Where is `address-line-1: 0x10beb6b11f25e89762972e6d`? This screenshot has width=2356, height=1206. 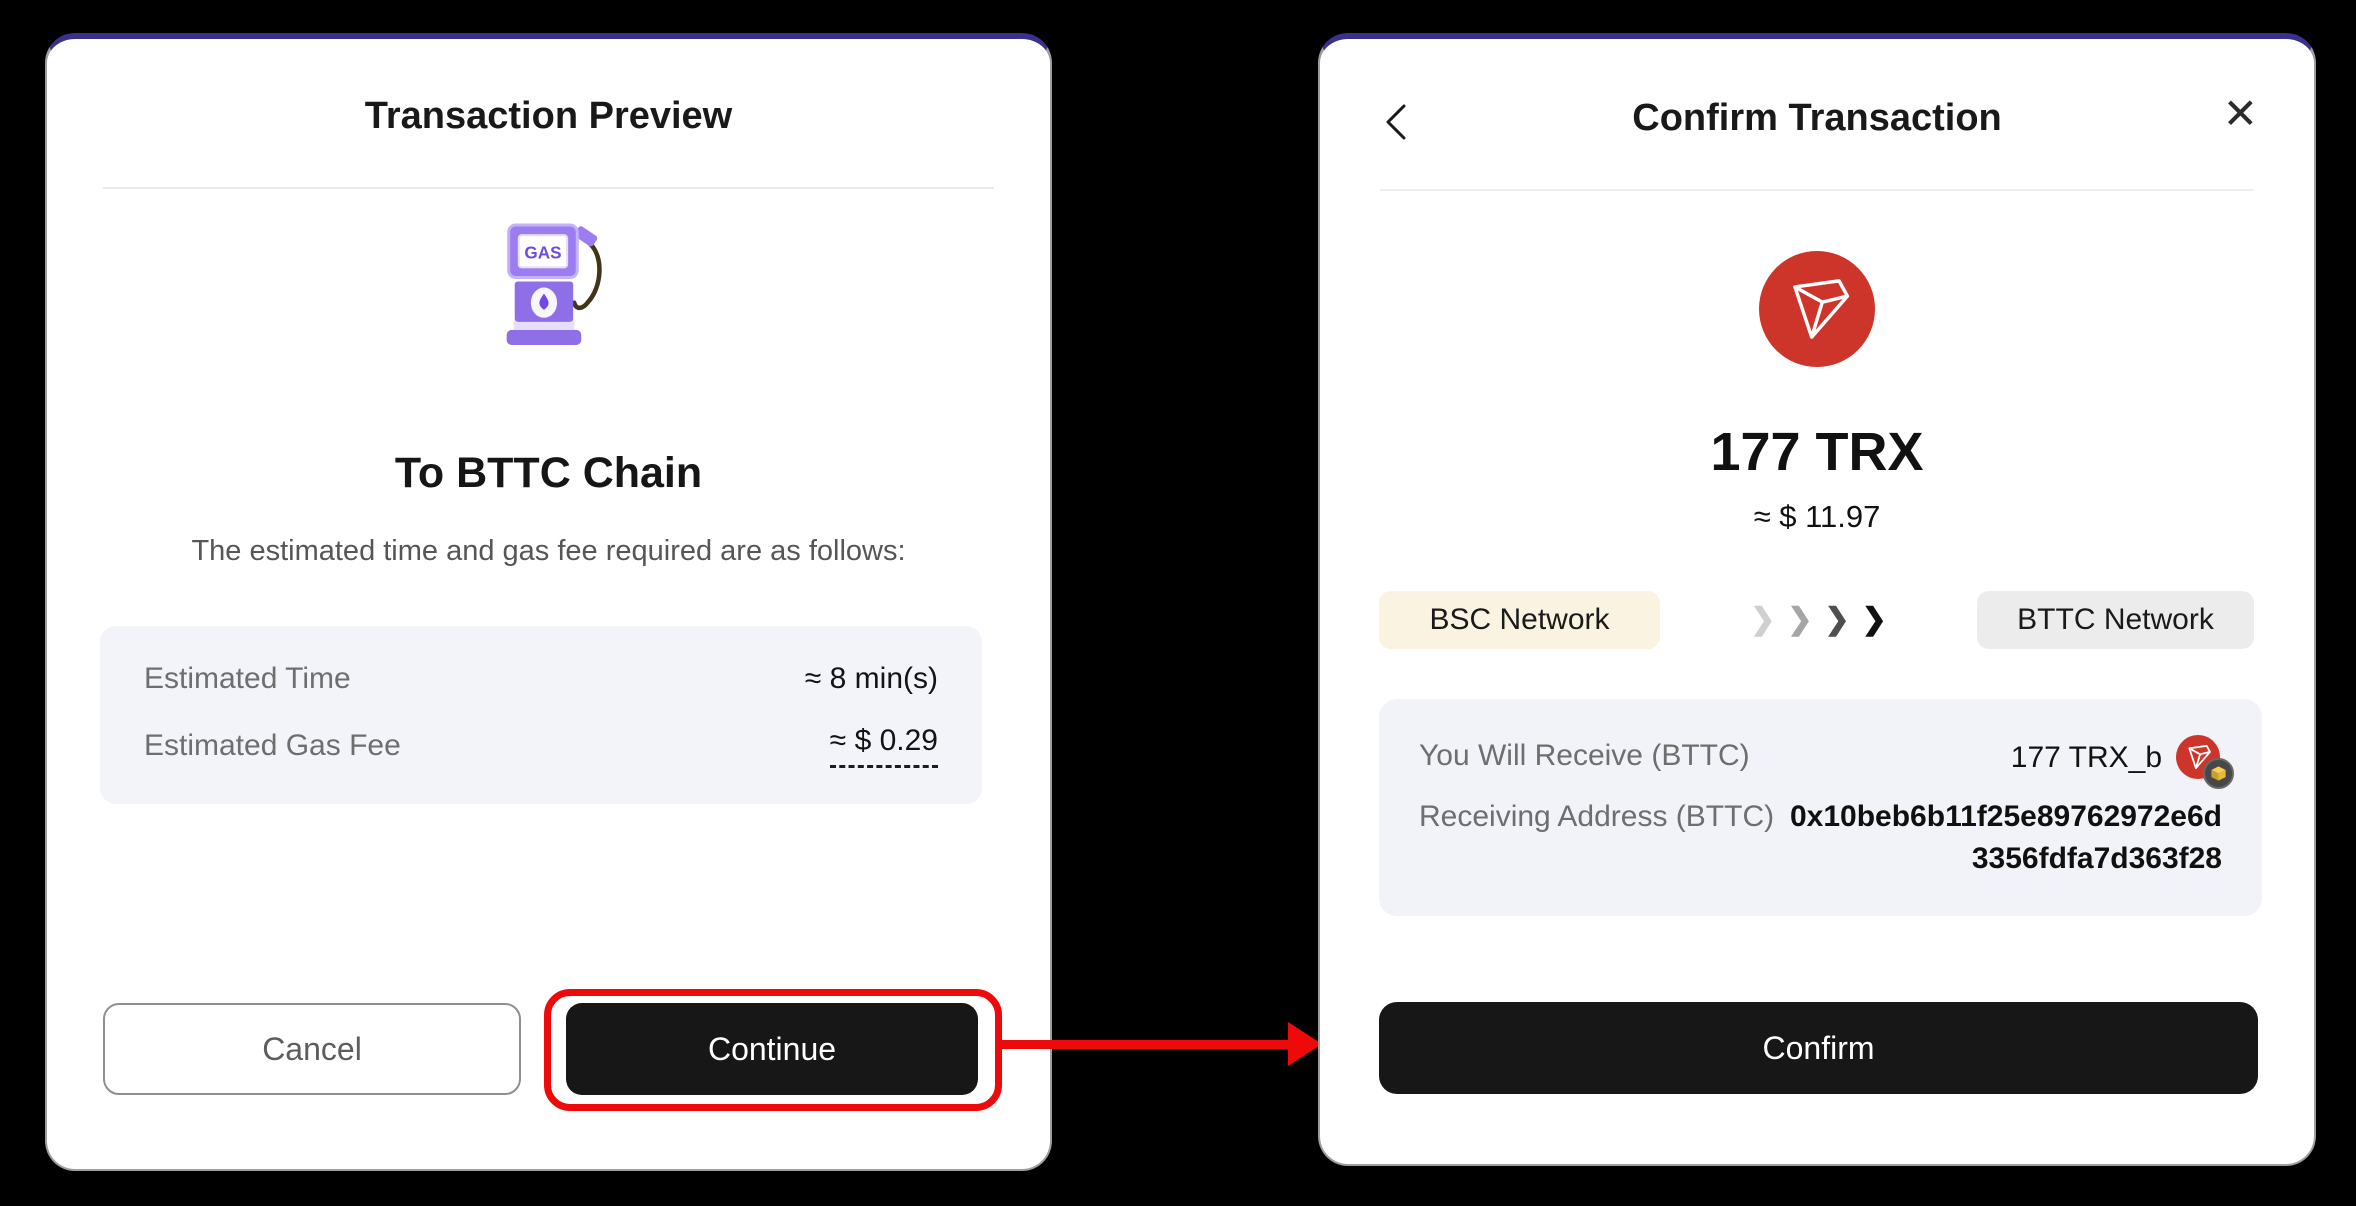 address-line-1: 0x10beb6b11f25e89762972e6d is located at coordinates (2005, 816).